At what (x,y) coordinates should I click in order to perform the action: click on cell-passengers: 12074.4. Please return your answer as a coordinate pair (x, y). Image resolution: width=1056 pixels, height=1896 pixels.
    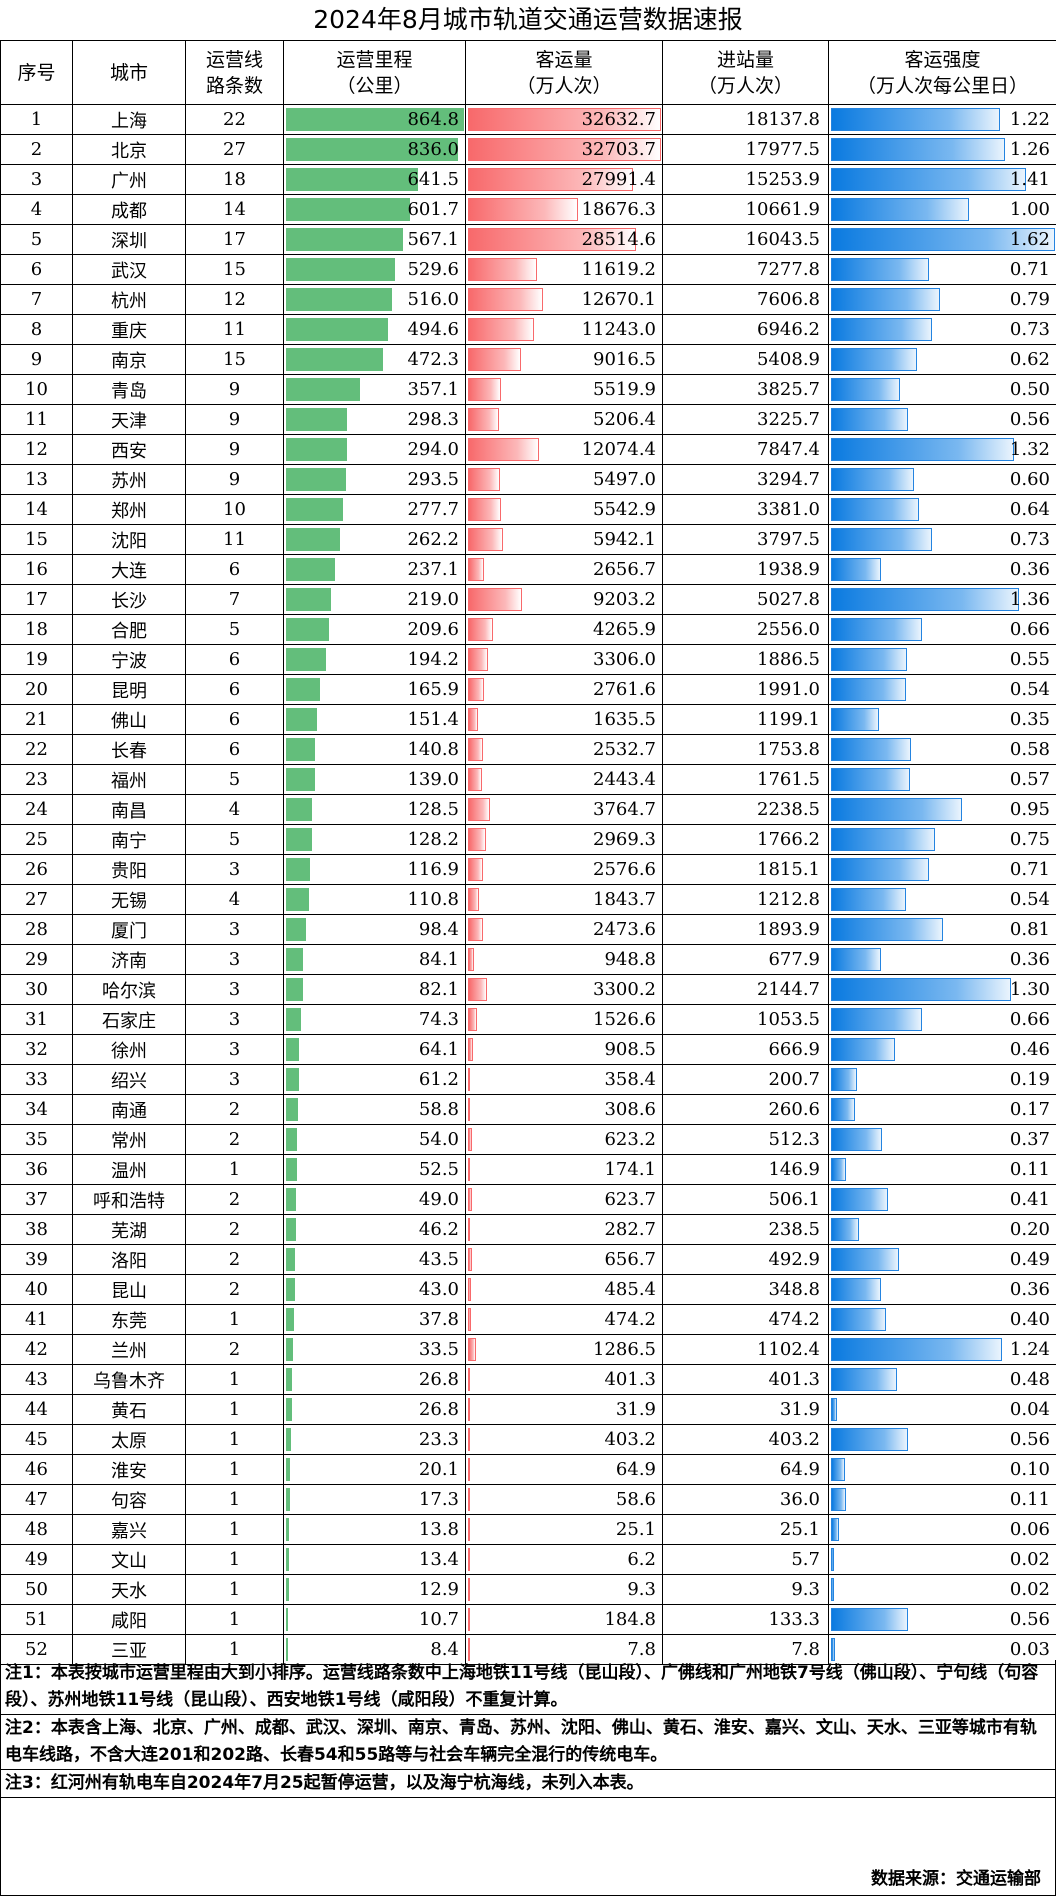
    Looking at the image, I should click on (564, 449).